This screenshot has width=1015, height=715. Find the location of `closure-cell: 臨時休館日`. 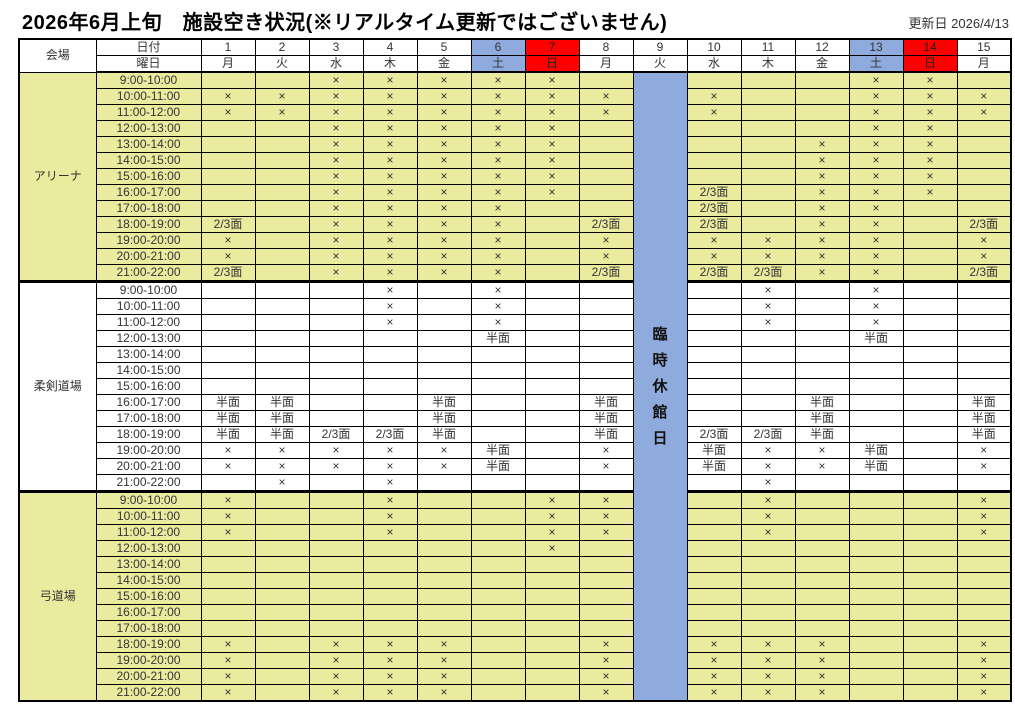

closure-cell: 臨時休館日 is located at coordinates (660, 386).